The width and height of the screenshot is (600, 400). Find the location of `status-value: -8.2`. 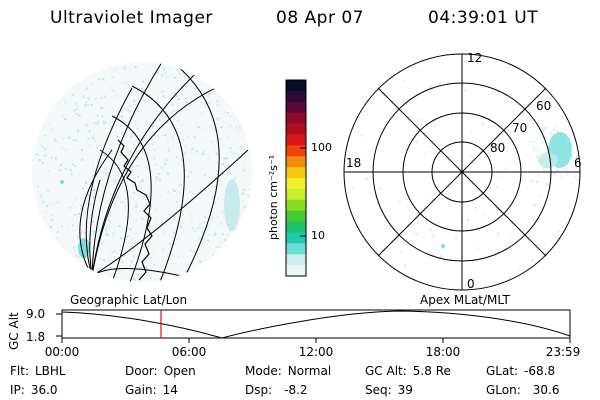

status-value: -8.2 is located at coordinates (296, 390).